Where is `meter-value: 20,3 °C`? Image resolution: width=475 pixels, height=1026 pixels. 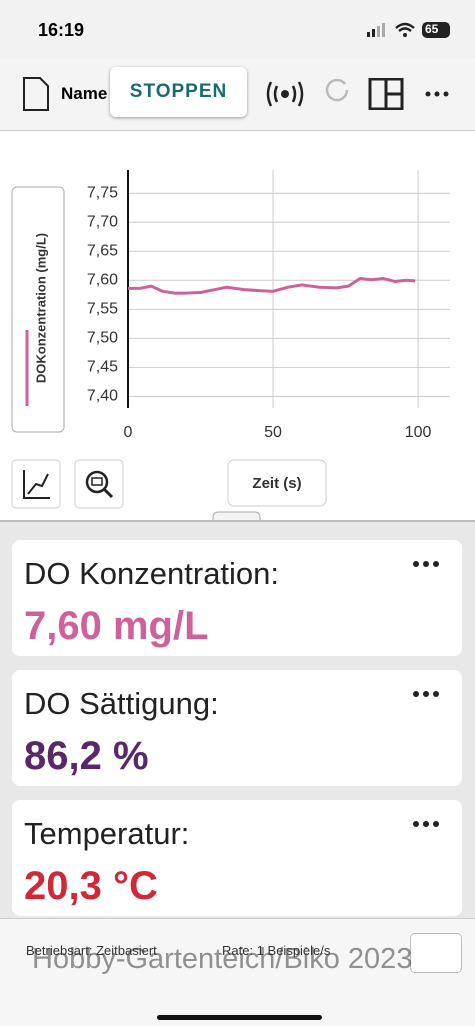
meter-value: 20,3 °C is located at coordinates (91, 886).